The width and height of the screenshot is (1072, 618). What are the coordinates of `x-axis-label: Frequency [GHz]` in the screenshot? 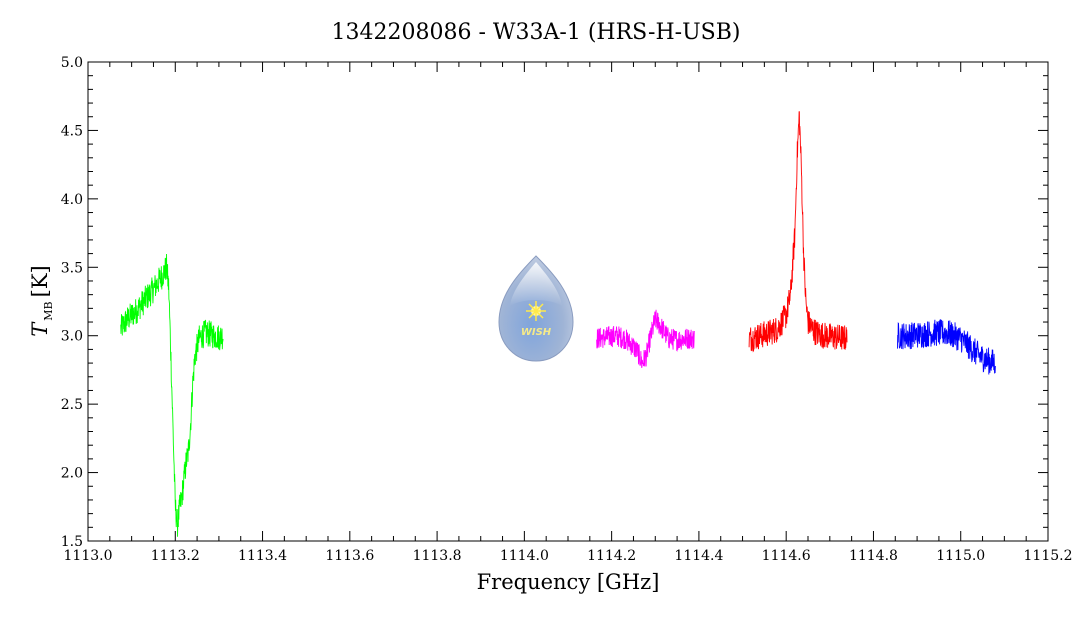 It's located at (568, 582).